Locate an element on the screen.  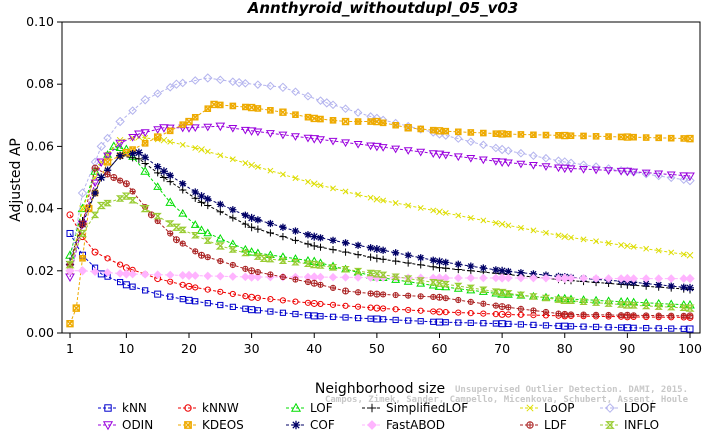
x-tick-label: 20 is located at coordinates (189, 348).